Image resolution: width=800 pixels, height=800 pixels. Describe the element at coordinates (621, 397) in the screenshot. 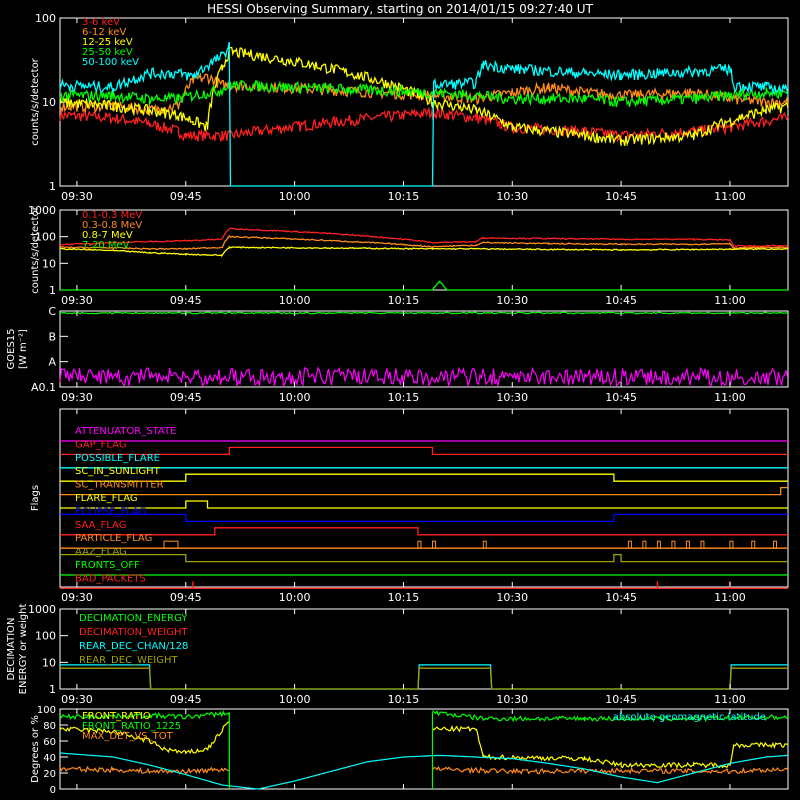

I see `goes-xtick-label: 10:45` at that location.